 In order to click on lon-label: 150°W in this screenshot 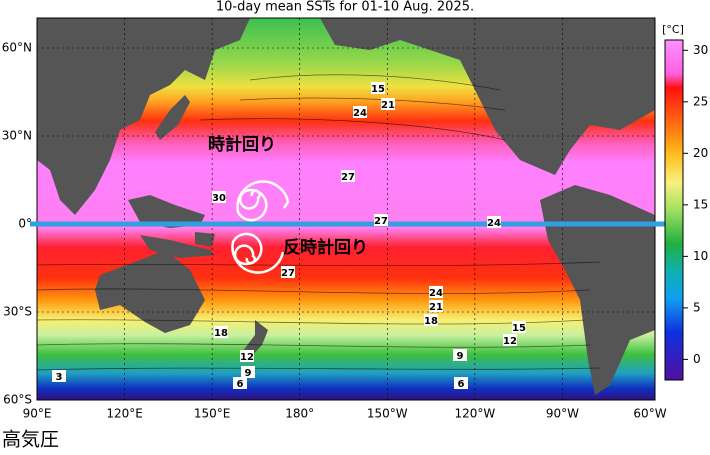, I will do `click(387, 414)`.